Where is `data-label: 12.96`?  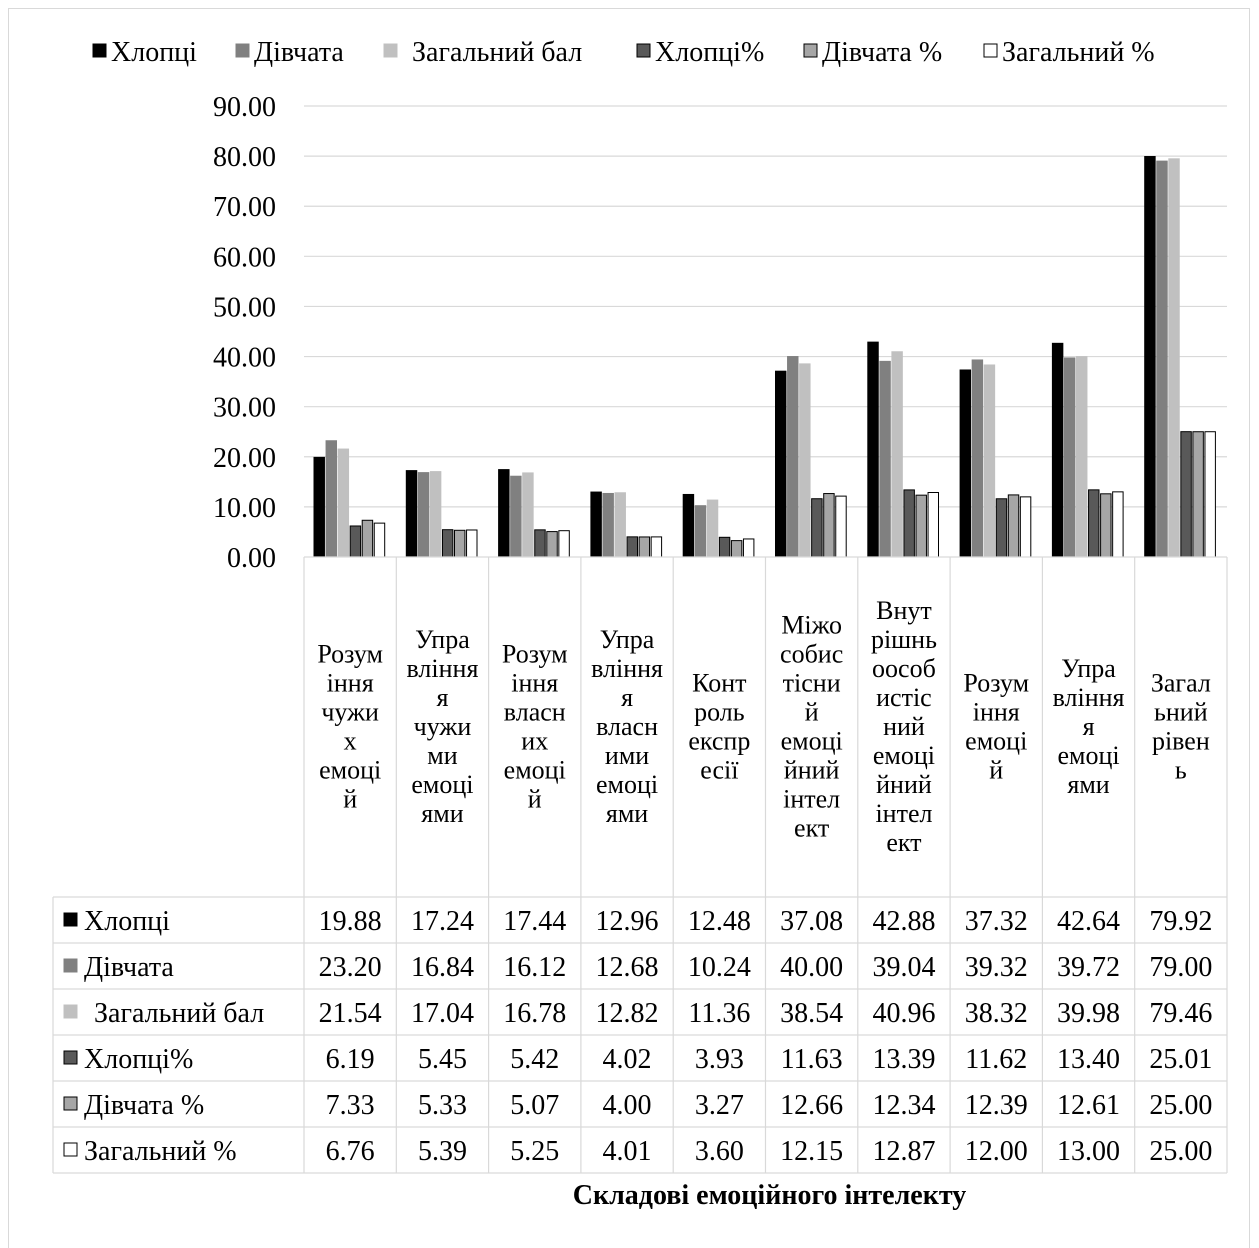 data-label: 12.96 is located at coordinates (627, 921).